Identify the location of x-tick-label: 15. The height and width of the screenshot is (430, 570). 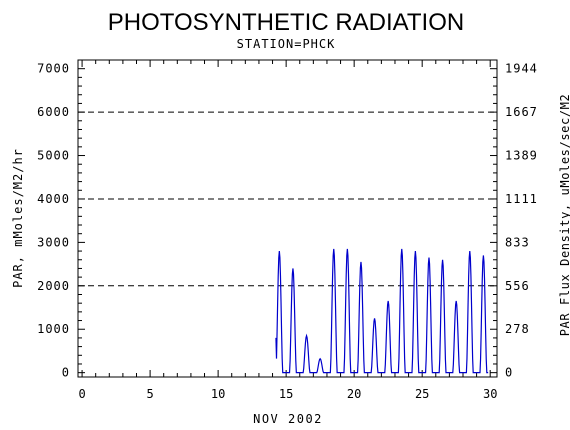
(286, 394).